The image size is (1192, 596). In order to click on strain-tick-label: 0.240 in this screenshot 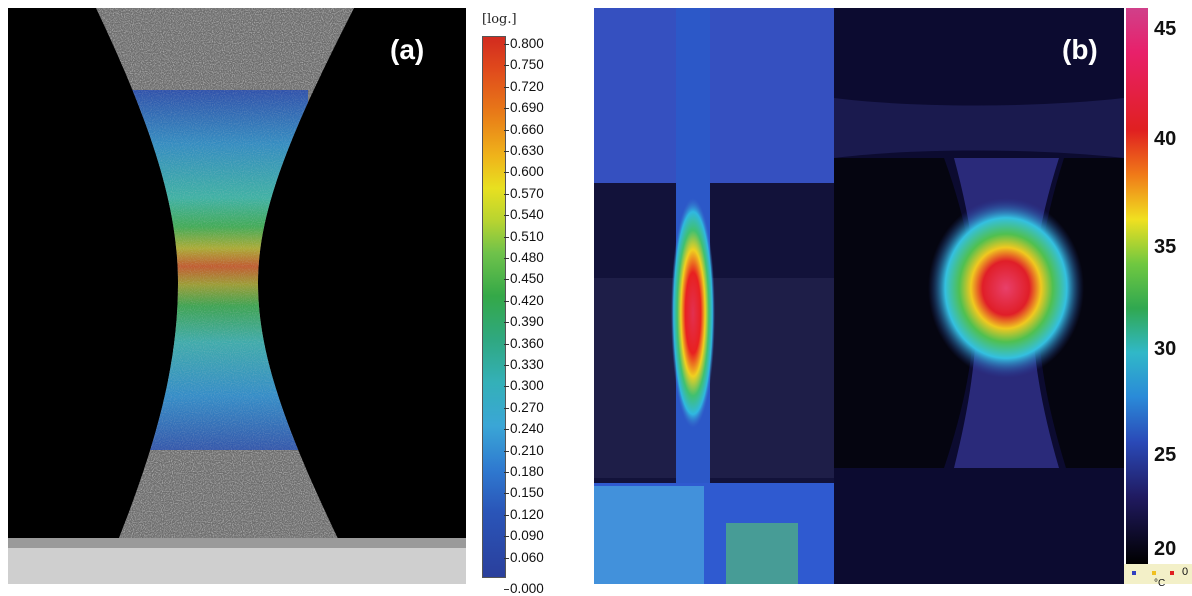, I will do `click(527, 429)`.